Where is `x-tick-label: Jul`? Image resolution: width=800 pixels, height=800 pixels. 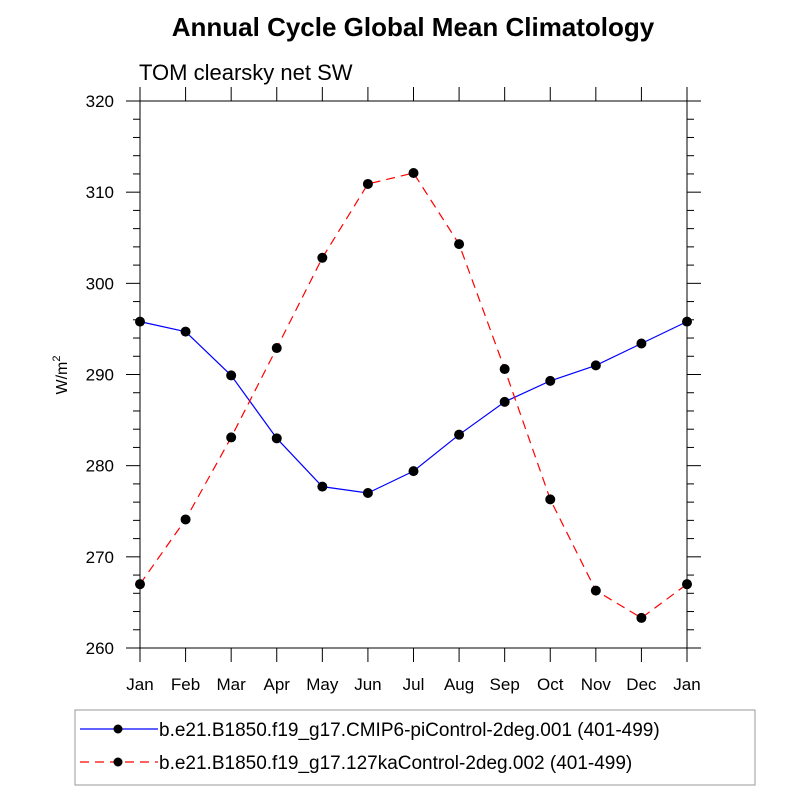 x-tick-label: Jul is located at coordinates (414, 684).